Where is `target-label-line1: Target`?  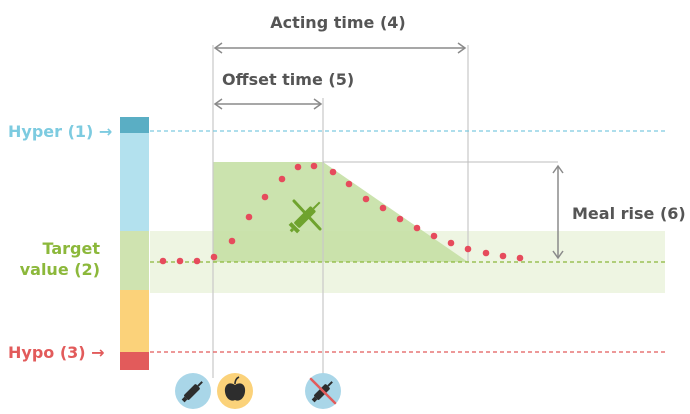
target-label-line1: Target is located at coordinates (72, 248).